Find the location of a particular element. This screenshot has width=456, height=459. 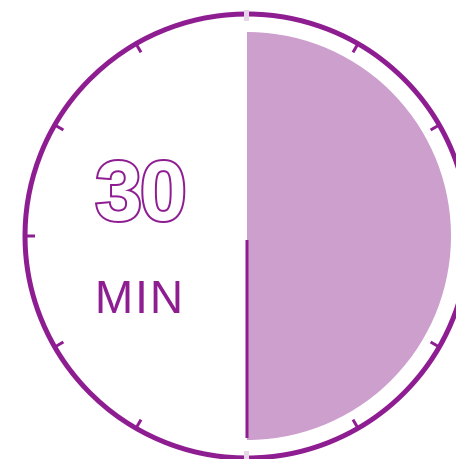

minutes-number: 30 is located at coordinates (139, 191).